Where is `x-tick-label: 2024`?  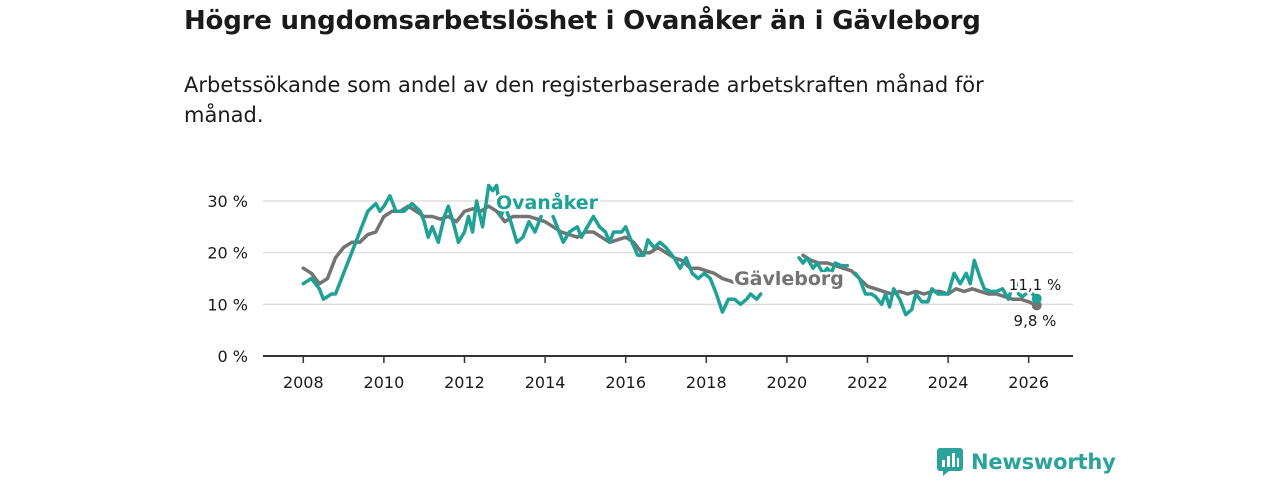
x-tick-label: 2024 is located at coordinates (948, 382).